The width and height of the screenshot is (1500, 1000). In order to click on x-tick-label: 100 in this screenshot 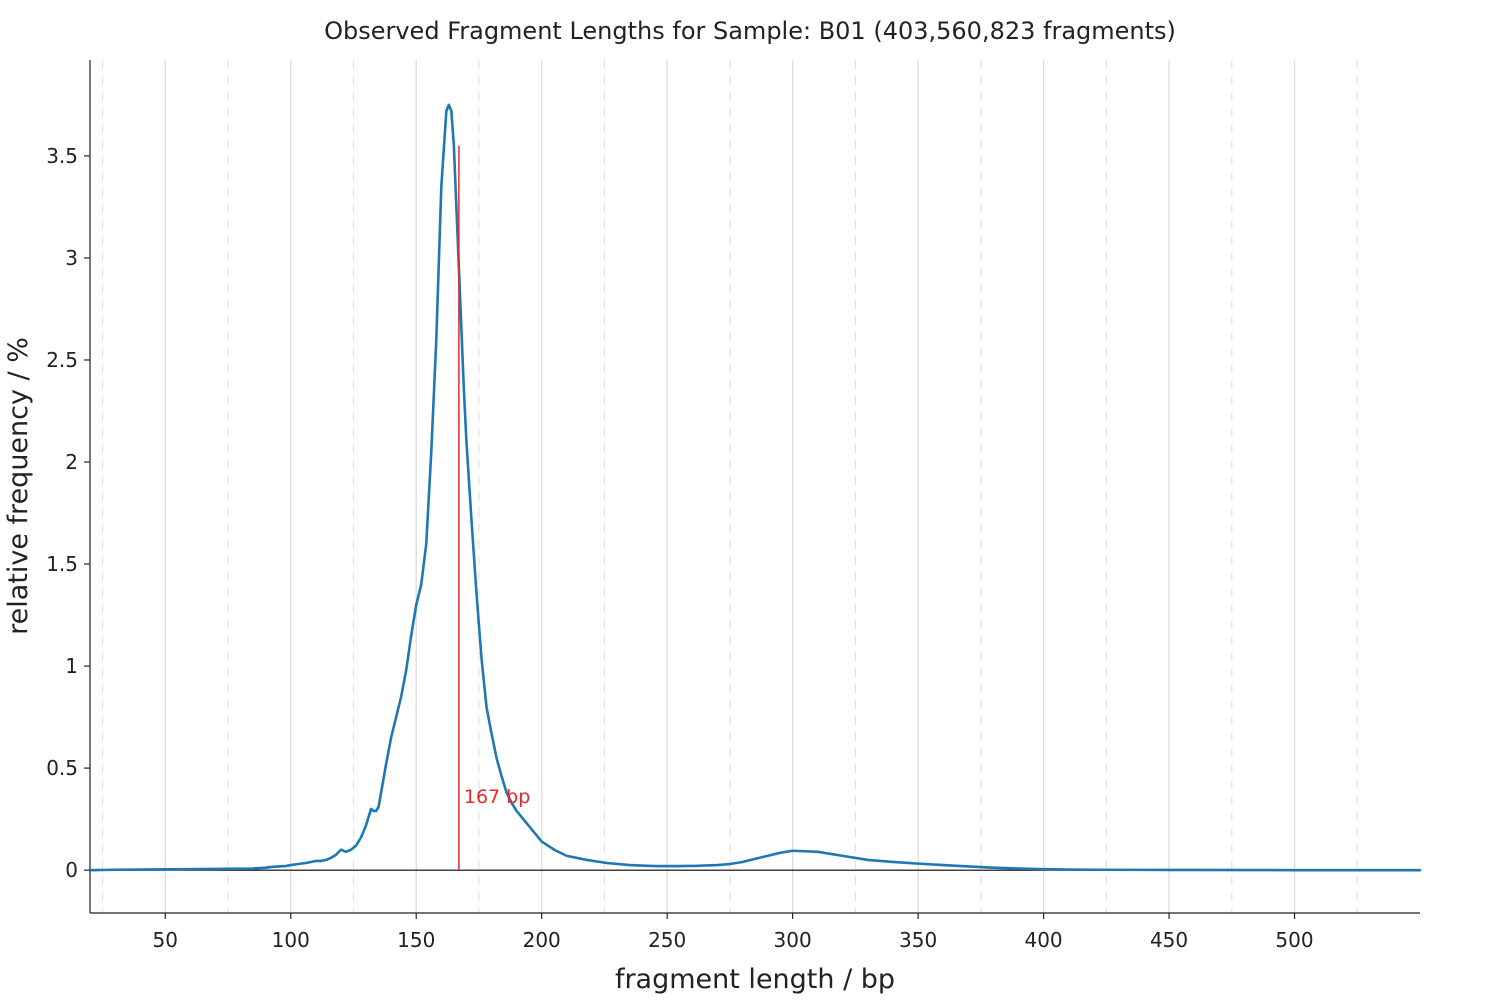, I will do `click(291, 940)`.